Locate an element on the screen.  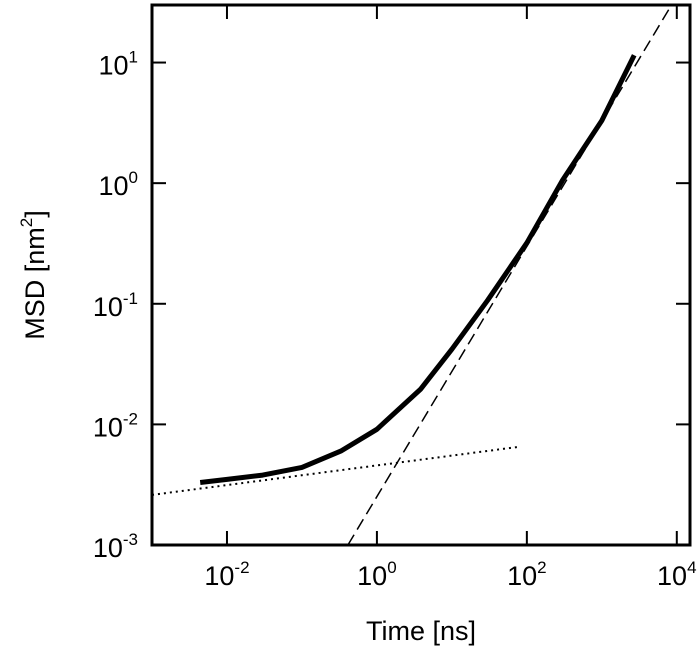
x-tick-label: 10² is located at coordinates (527, 574).